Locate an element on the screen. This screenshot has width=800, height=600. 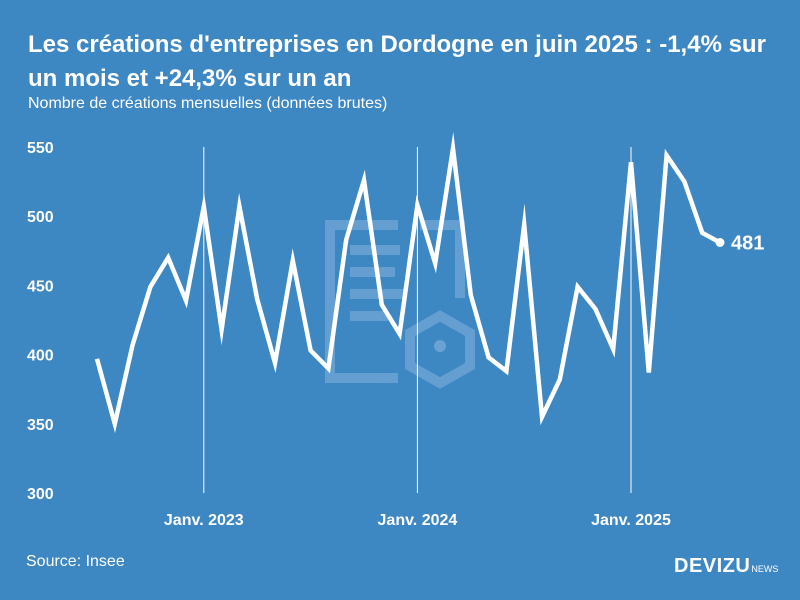
watermark-logo is located at coordinates (400, 304).